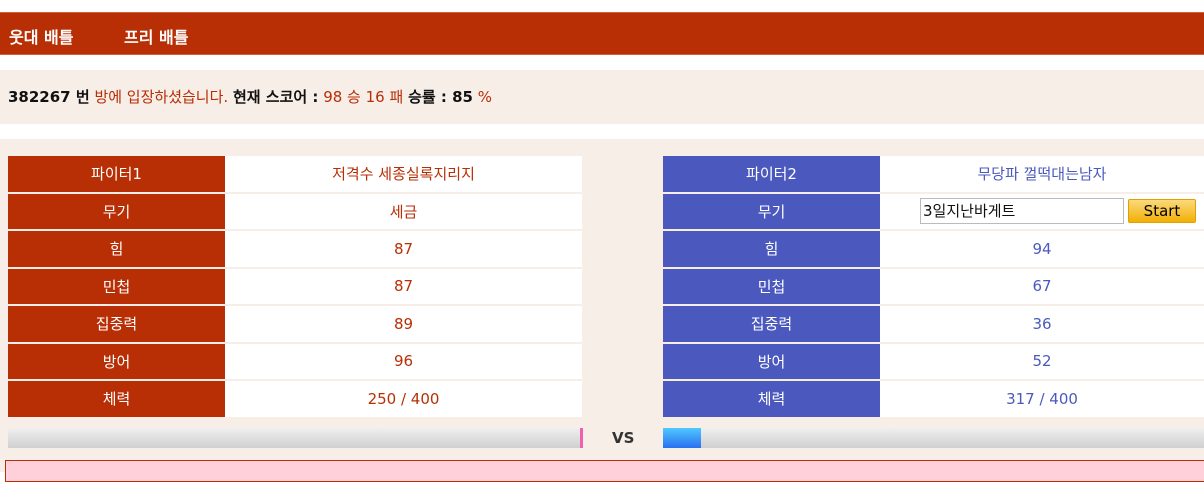  I want to click on stat-row: 민첩 87, so click(295, 286).